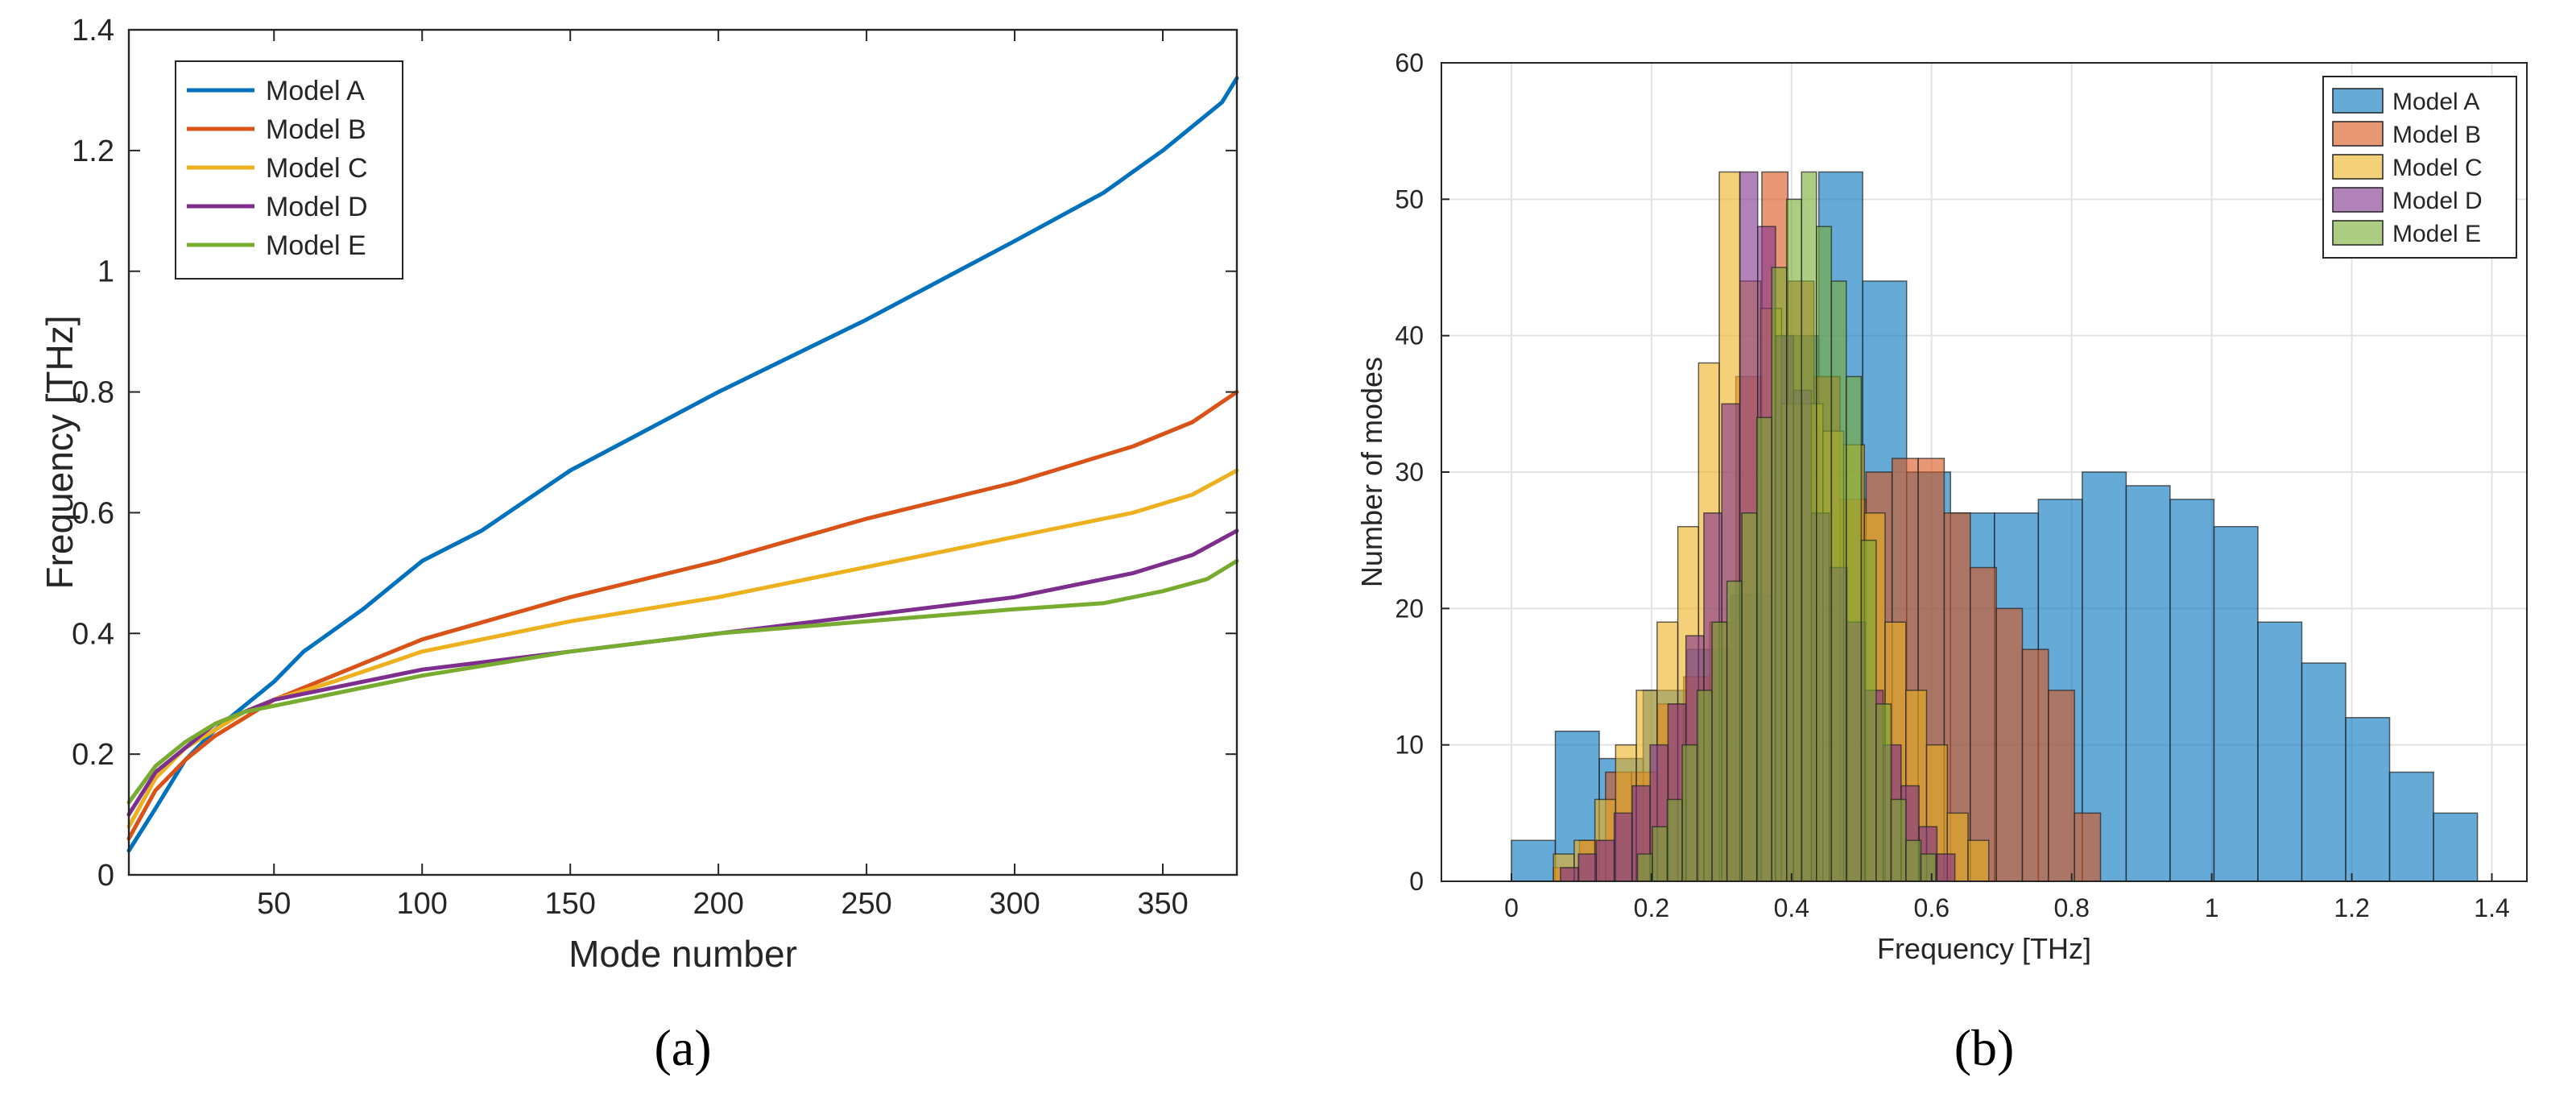 Image resolution: width=2576 pixels, height=1098 pixels. What do you see at coordinates (2352, 907) in the screenshot?
I see `x-tick-label: 1.2` at bounding box center [2352, 907].